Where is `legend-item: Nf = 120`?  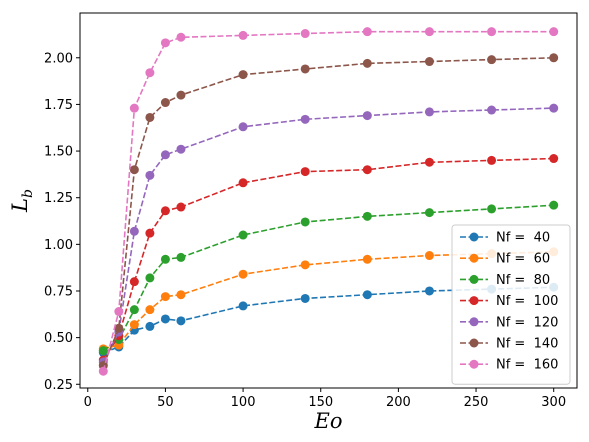 legend-item: Nf = 120 is located at coordinates (509, 322).